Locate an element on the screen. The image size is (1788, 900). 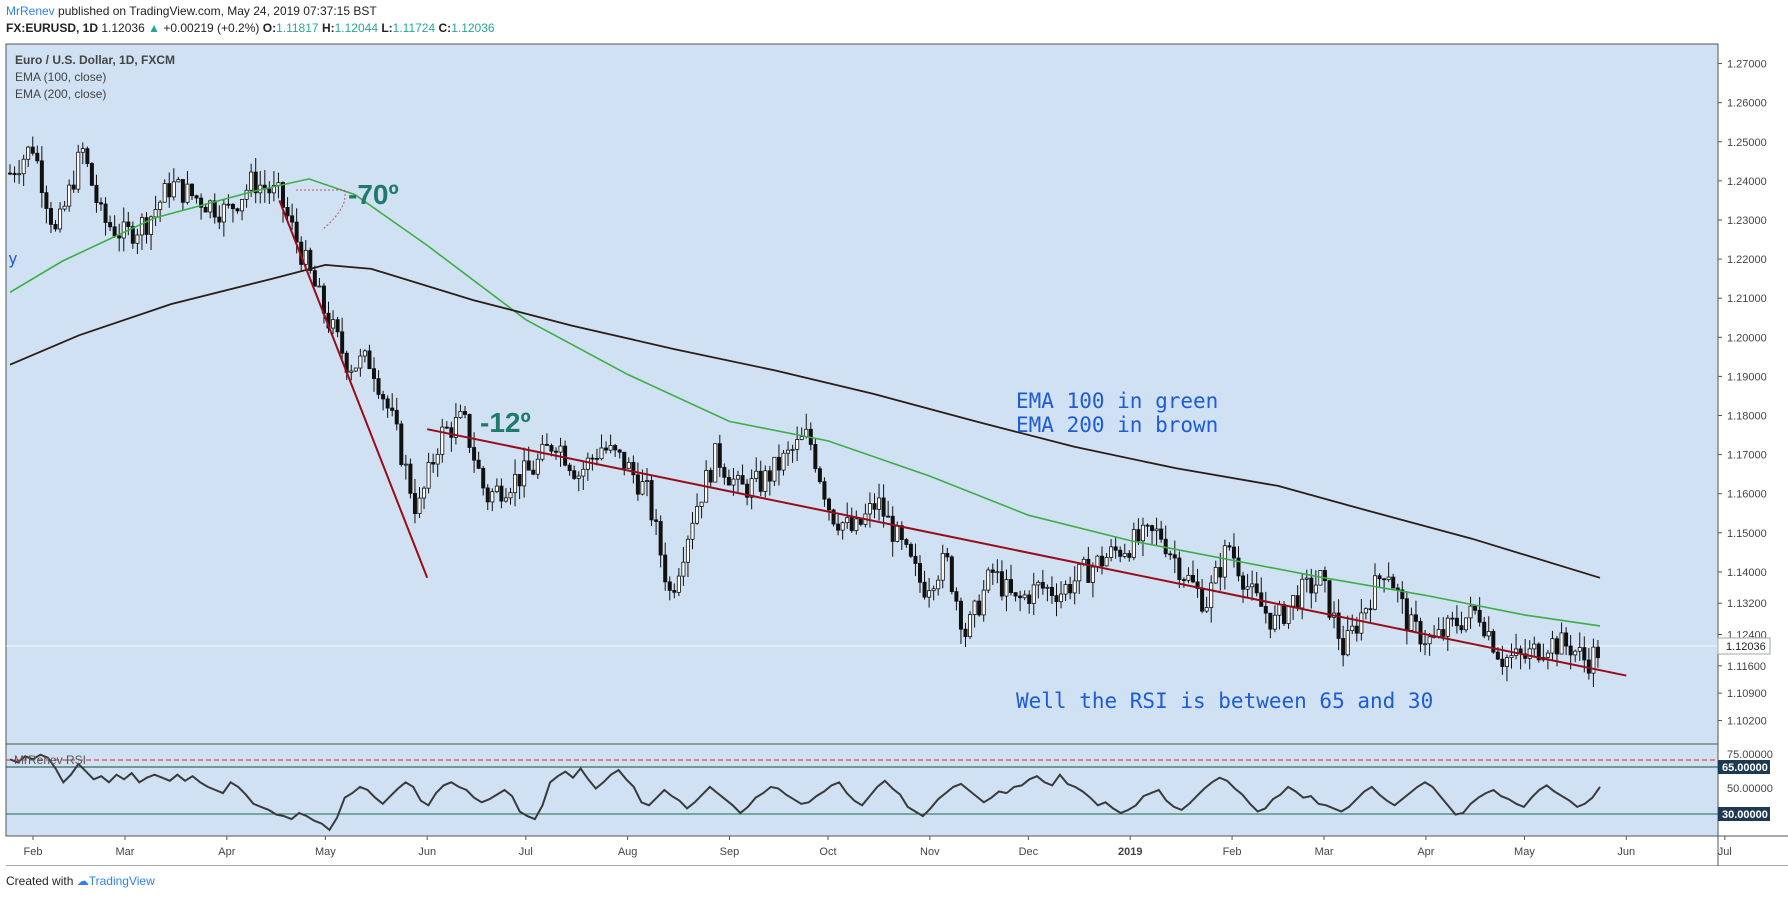
price-tick-label: 1.20000 is located at coordinates (1747, 338).